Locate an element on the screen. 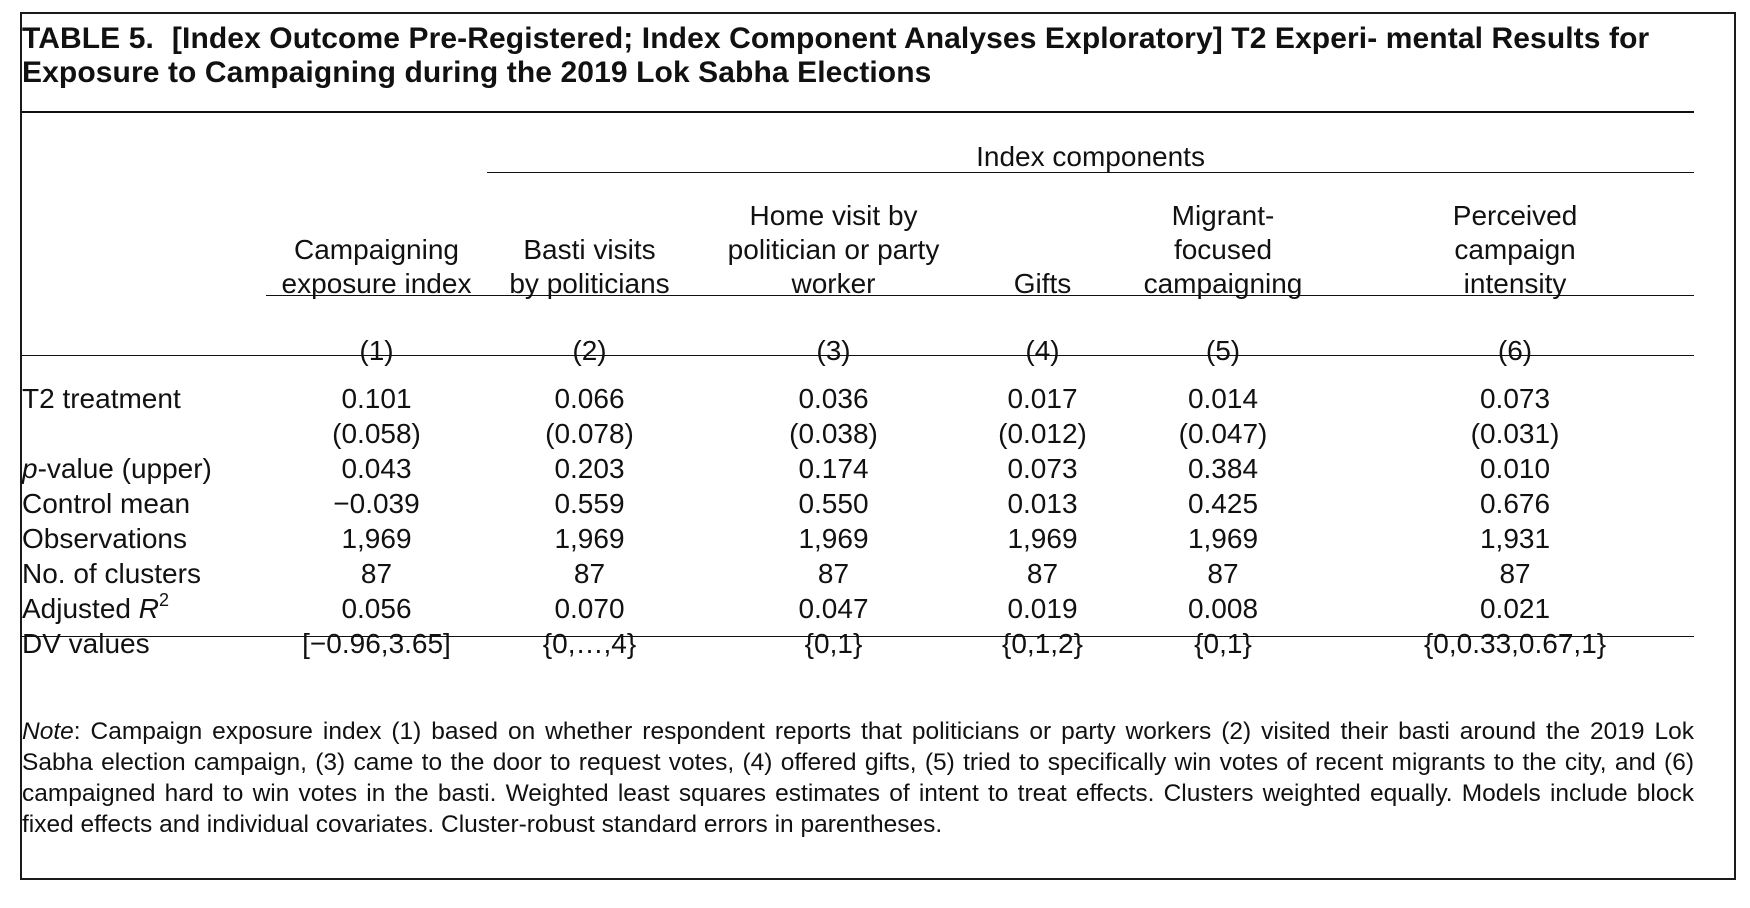  column-number-row: (1) (2) (3) (4) (5) (6) is located at coordinates (858, 334).